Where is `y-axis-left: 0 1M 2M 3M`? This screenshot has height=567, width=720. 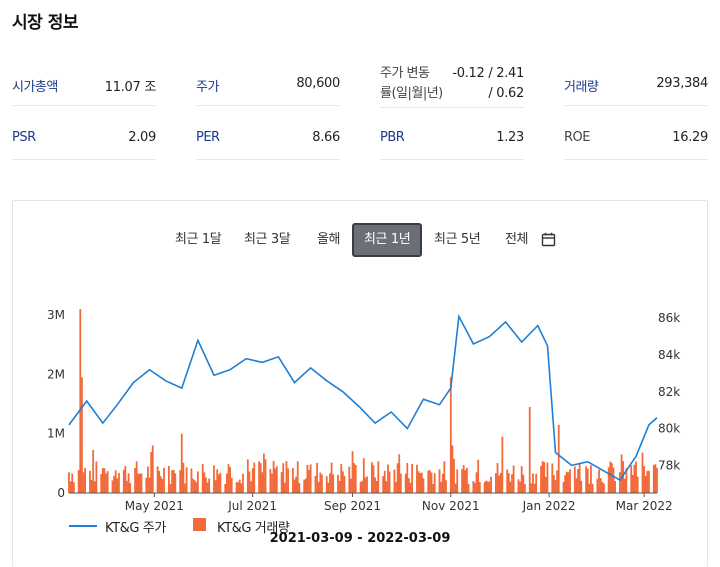 y-axis-left: 0 1M 2M 3M is located at coordinates (56, 404).